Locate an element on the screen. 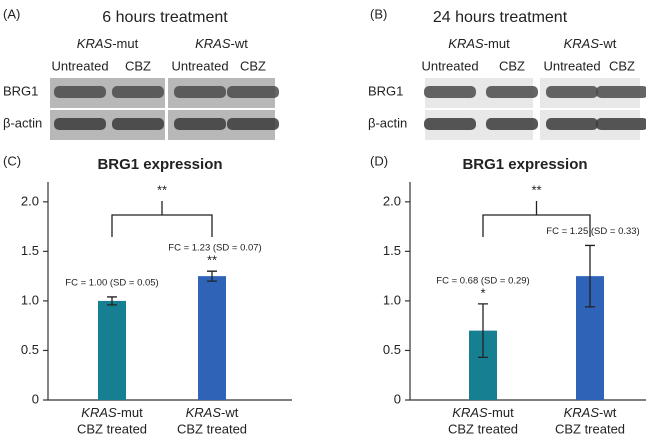 This screenshot has height=435, width=646. annotation: FC = 1.25 (SD = 0.33) is located at coordinates (592, 231).